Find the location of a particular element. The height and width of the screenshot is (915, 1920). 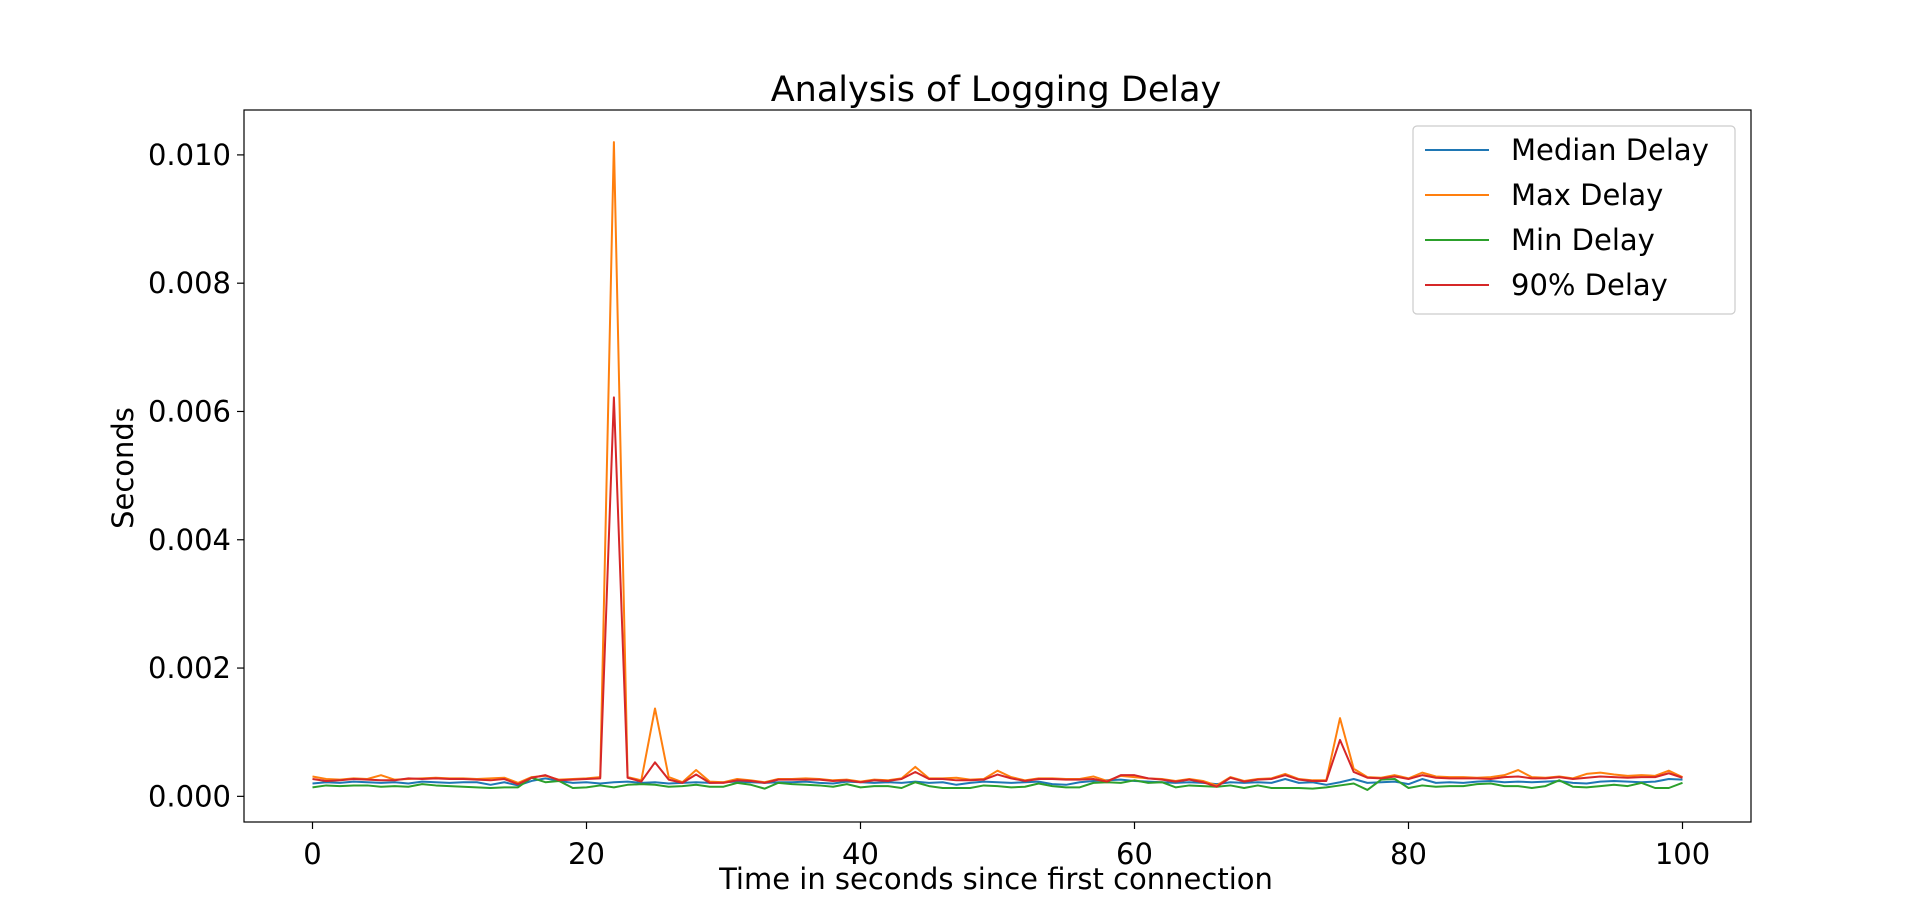

x-tick-label: 60 is located at coordinates (1134, 854).